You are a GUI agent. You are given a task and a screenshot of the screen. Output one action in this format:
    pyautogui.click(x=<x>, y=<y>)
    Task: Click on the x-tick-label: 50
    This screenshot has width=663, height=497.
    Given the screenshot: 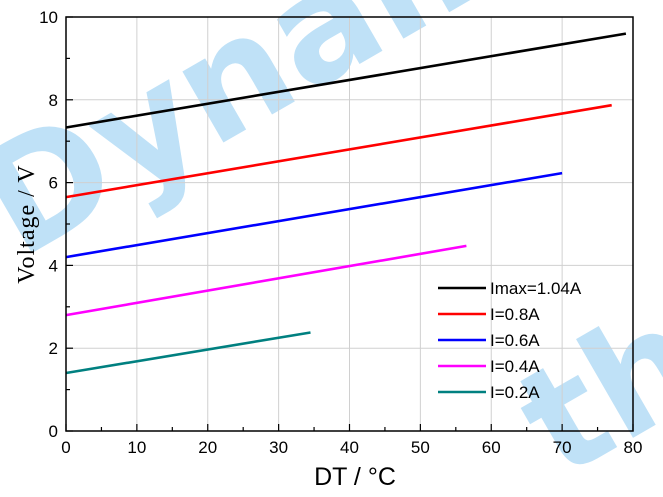 What is the action you would take?
    pyautogui.click(x=420, y=447)
    